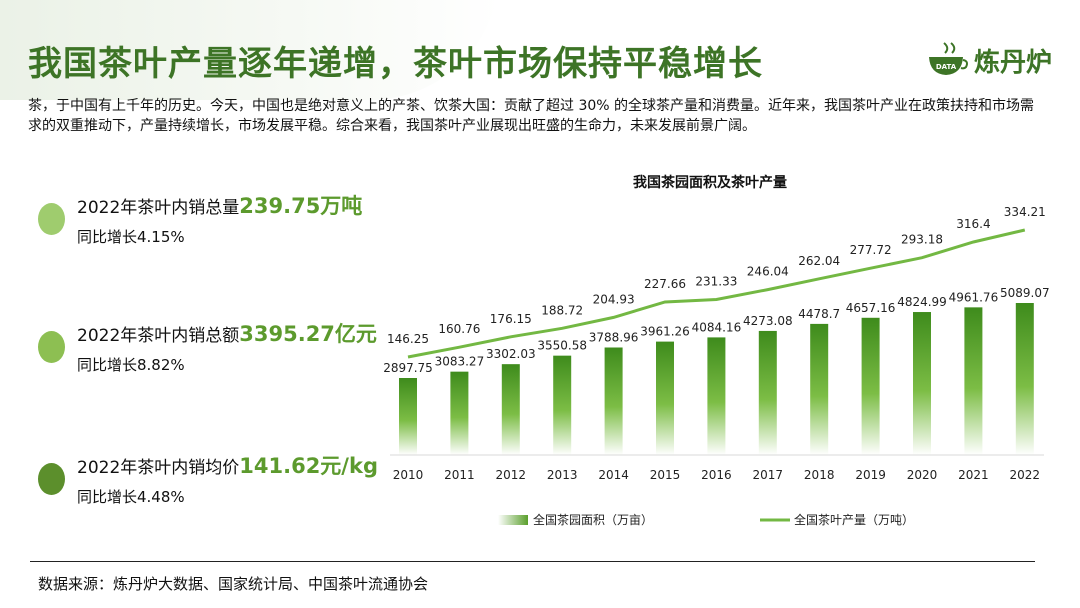 The height and width of the screenshot is (608, 1080). What do you see at coordinates (665, 332) in the screenshot?
I see `bar-label-2015: 3961.26` at bounding box center [665, 332].